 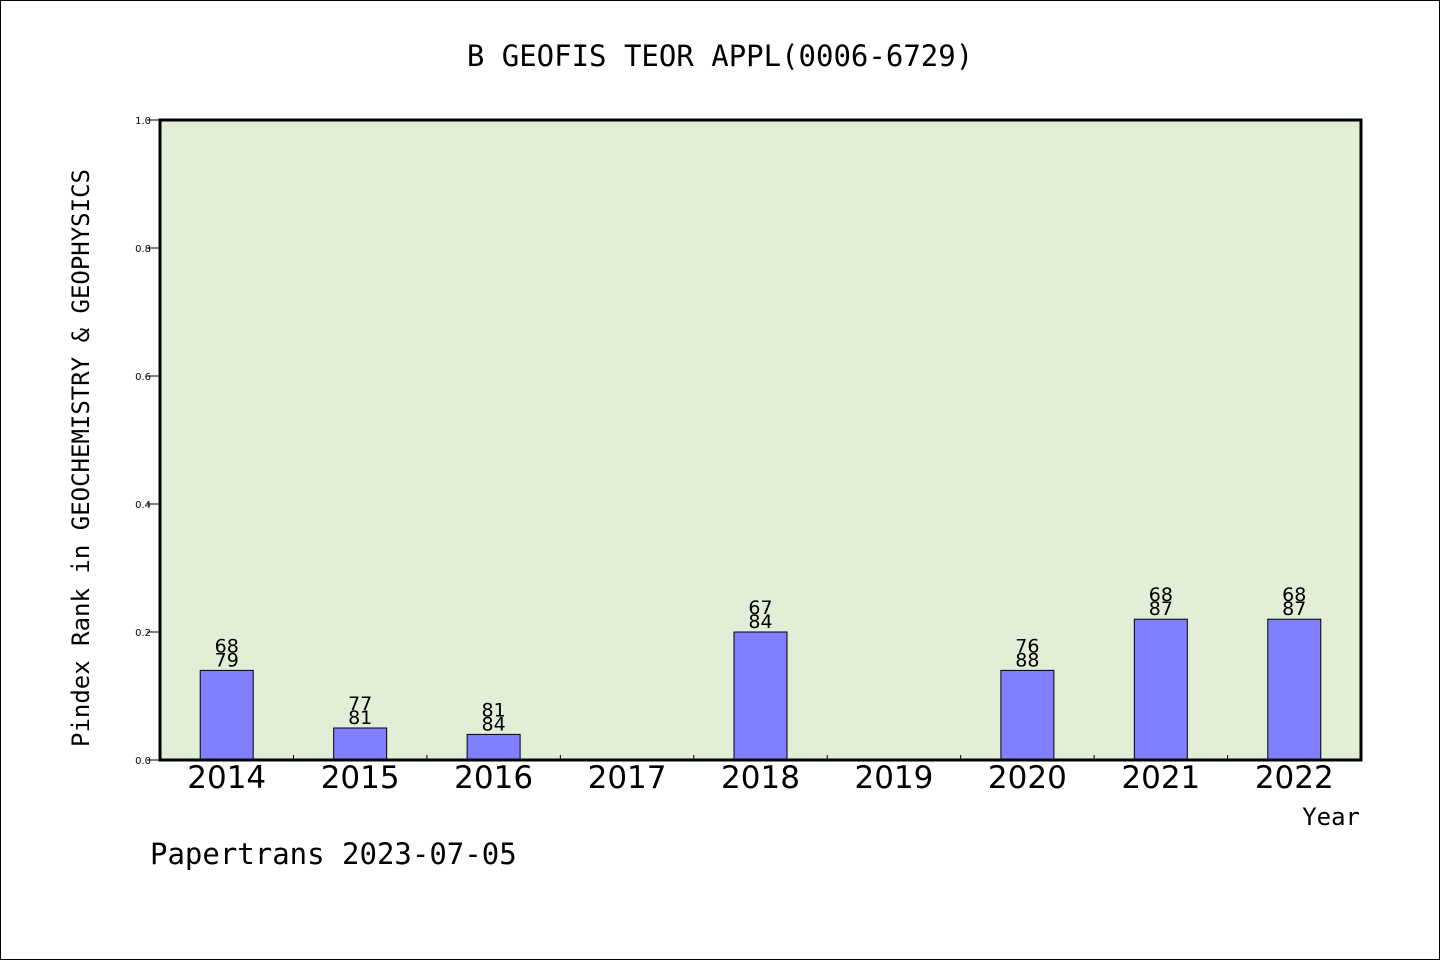 I want to click on footer-text: Papertrans 2023-07-05, so click(x=333, y=854).